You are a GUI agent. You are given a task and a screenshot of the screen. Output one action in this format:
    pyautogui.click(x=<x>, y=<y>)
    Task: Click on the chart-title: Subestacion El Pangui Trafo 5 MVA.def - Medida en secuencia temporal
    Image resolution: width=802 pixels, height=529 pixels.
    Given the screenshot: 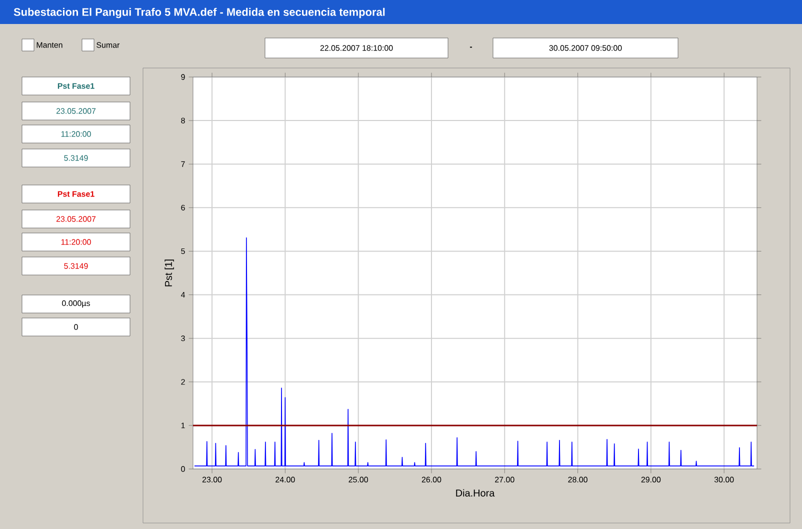 What is the action you would take?
    pyautogui.click(x=199, y=13)
    